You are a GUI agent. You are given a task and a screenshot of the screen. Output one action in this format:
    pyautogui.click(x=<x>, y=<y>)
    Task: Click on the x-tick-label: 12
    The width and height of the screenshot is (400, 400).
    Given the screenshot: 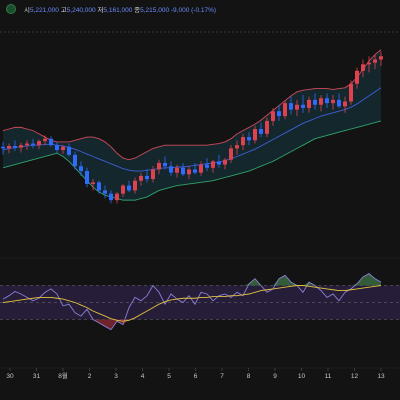 What is the action you would take?
    pyautogui.click(x=355, y=376)
    